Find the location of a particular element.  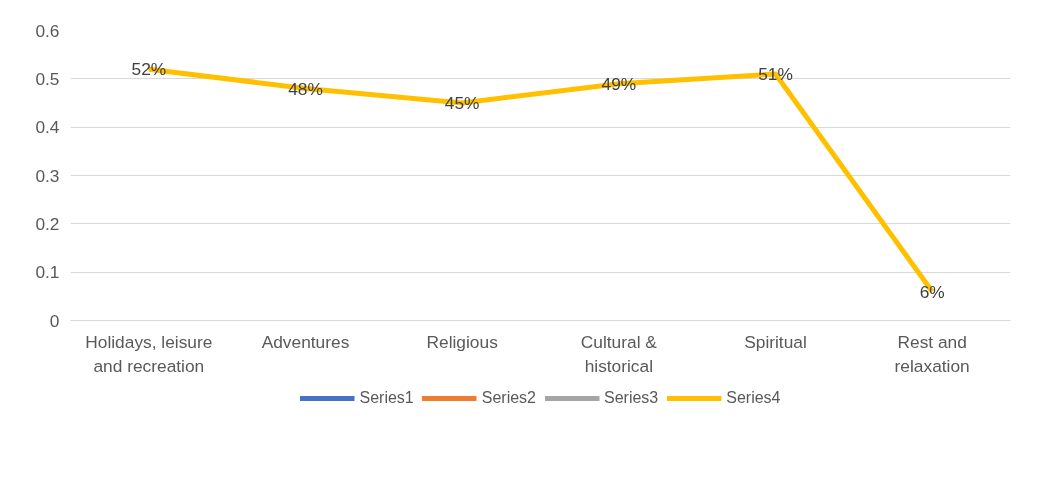

y-tick-label: 0.1 is located at coordinates (47, 272).